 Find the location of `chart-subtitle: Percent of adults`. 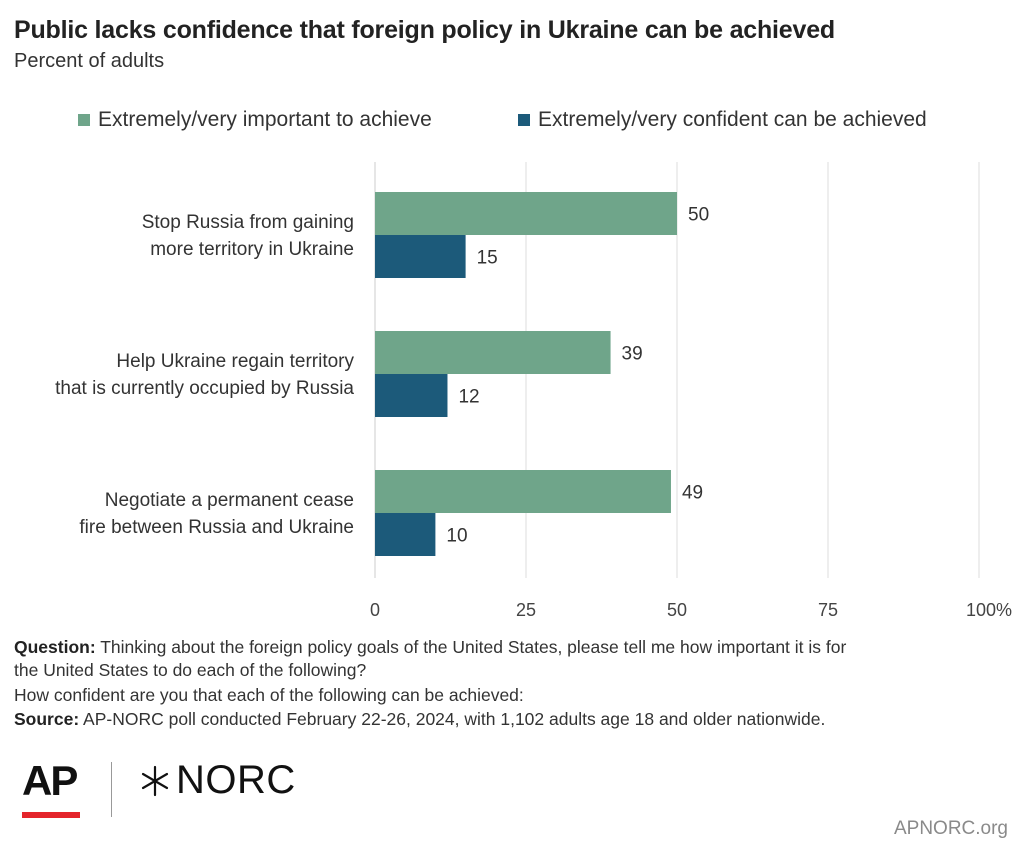

chart-subtitle: Percent of adults is located at coordinates (89, 61).